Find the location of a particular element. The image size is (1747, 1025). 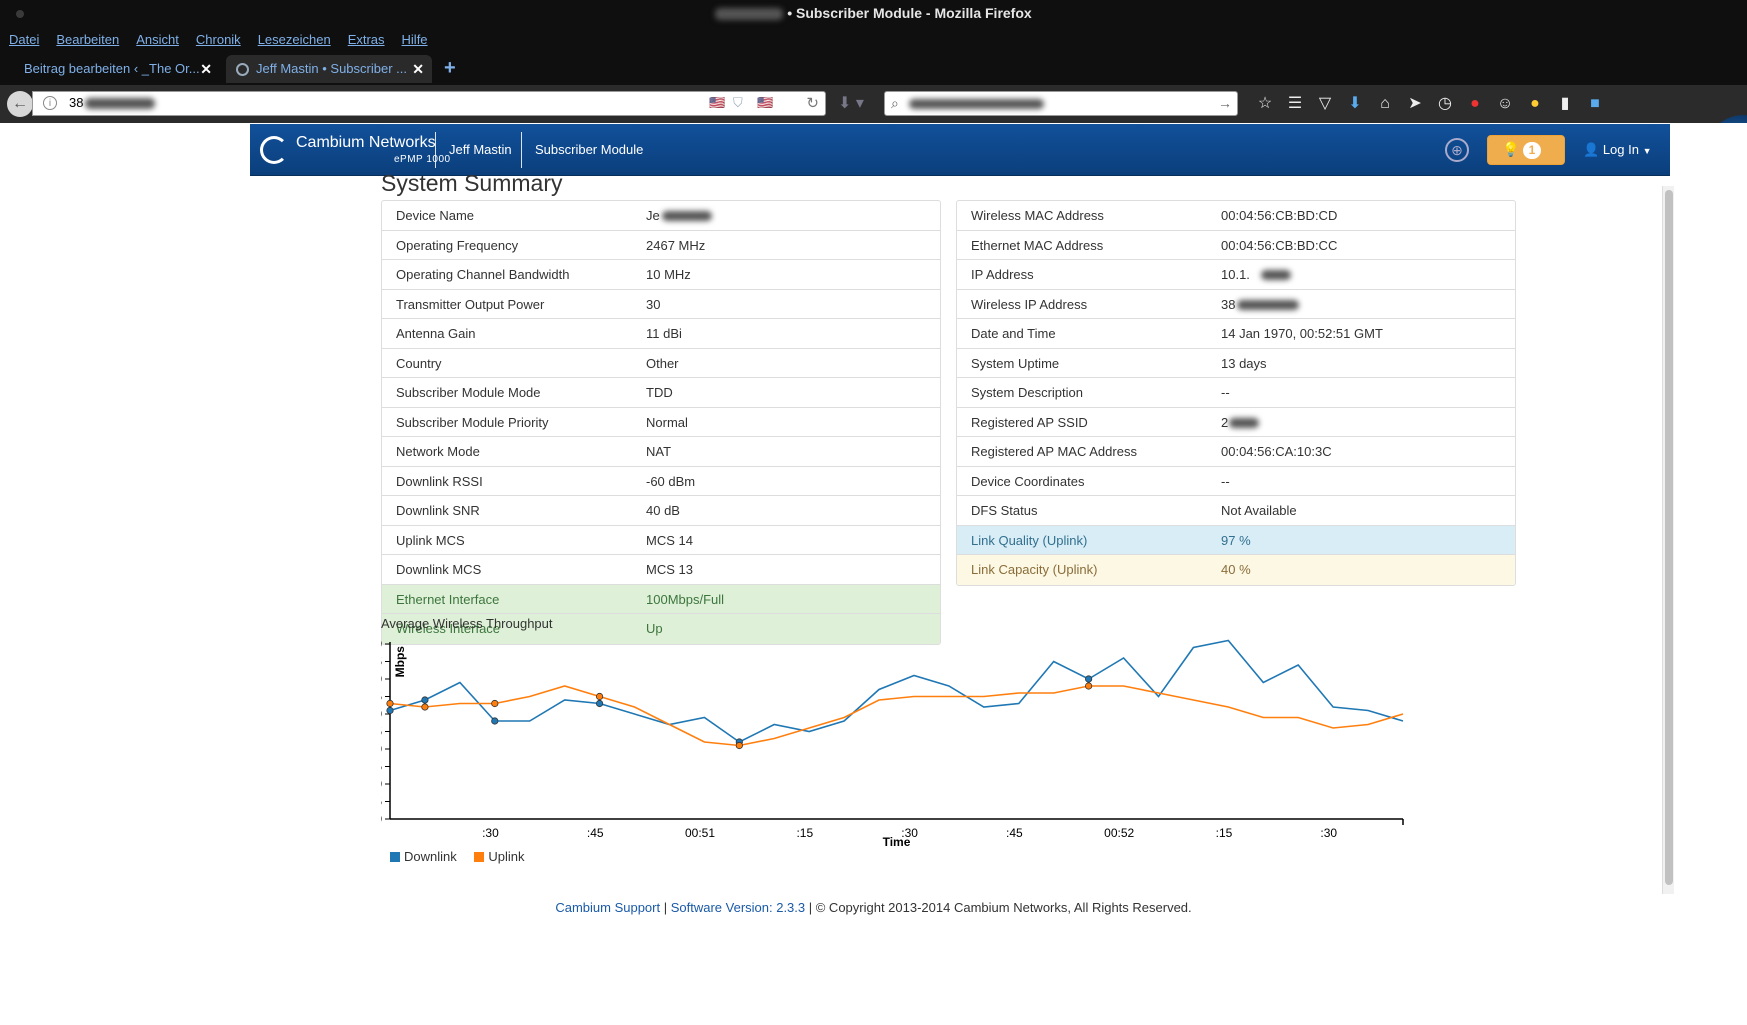

summary-value: Normal is located at coordinates (667, 422).